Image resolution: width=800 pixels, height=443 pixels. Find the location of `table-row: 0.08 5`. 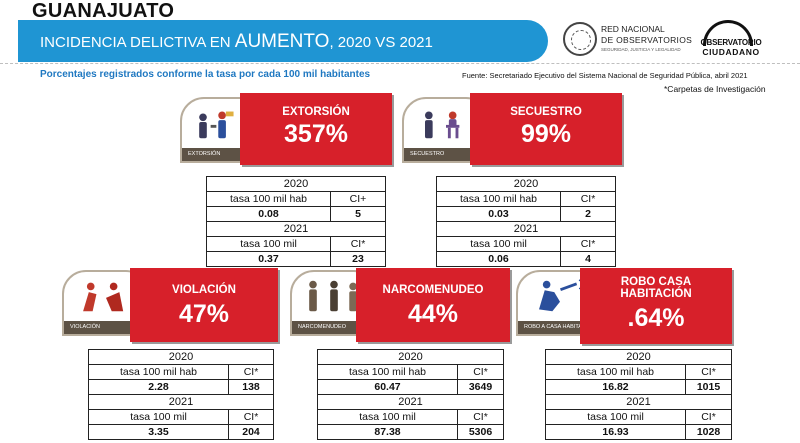

table-row: 0.08 5 is located at coordinates (296, 214).